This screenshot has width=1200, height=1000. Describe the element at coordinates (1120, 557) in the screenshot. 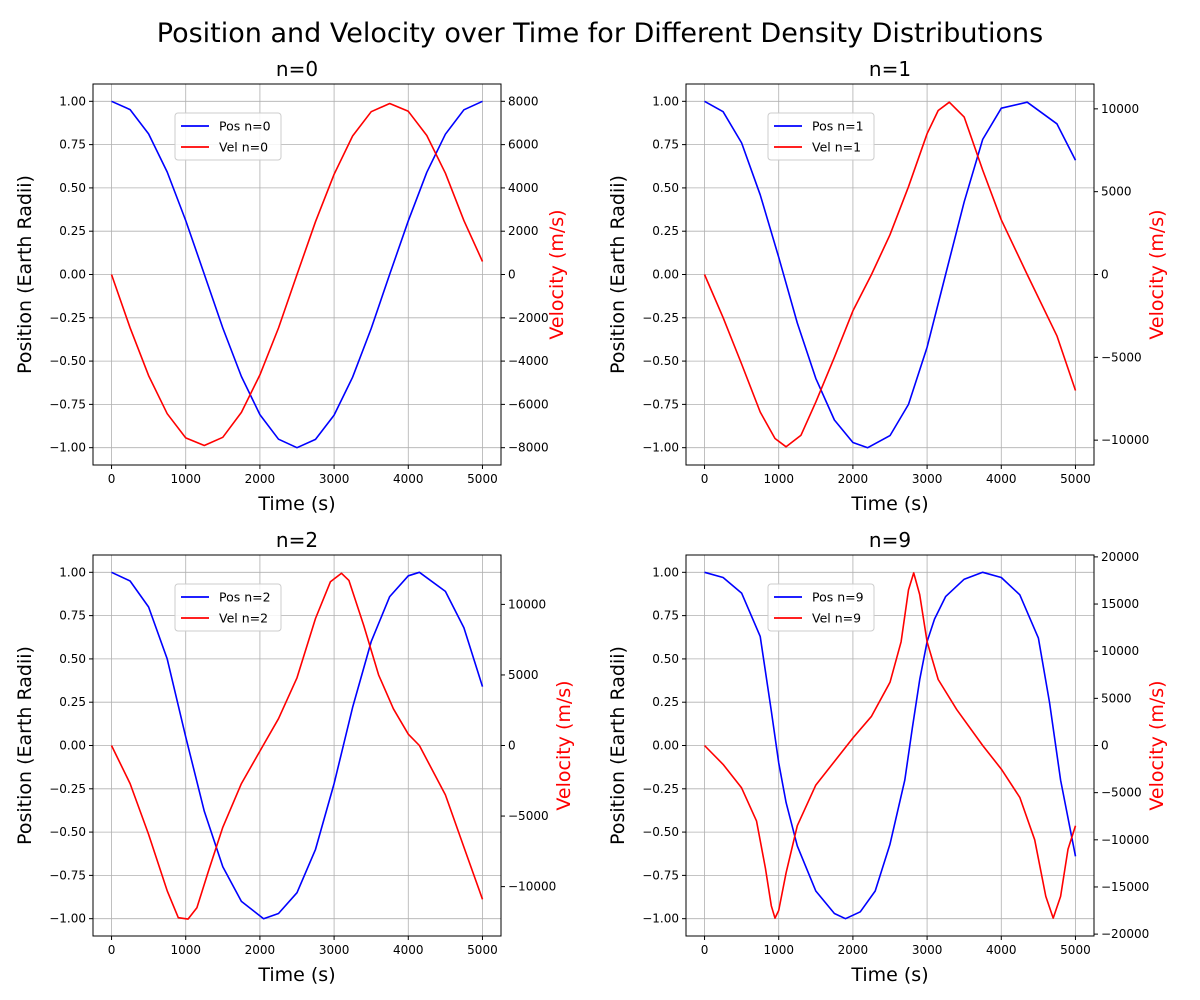

I see `y-tick-label-right: 20000` at that location.